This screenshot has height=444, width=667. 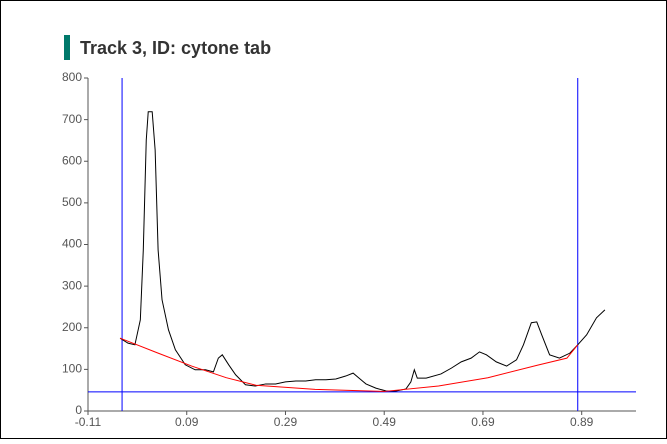 What do you see at coordinates (72, 77) in the screenshot?
I see `y-tick-label: 800` at bounding box center [72, 77].